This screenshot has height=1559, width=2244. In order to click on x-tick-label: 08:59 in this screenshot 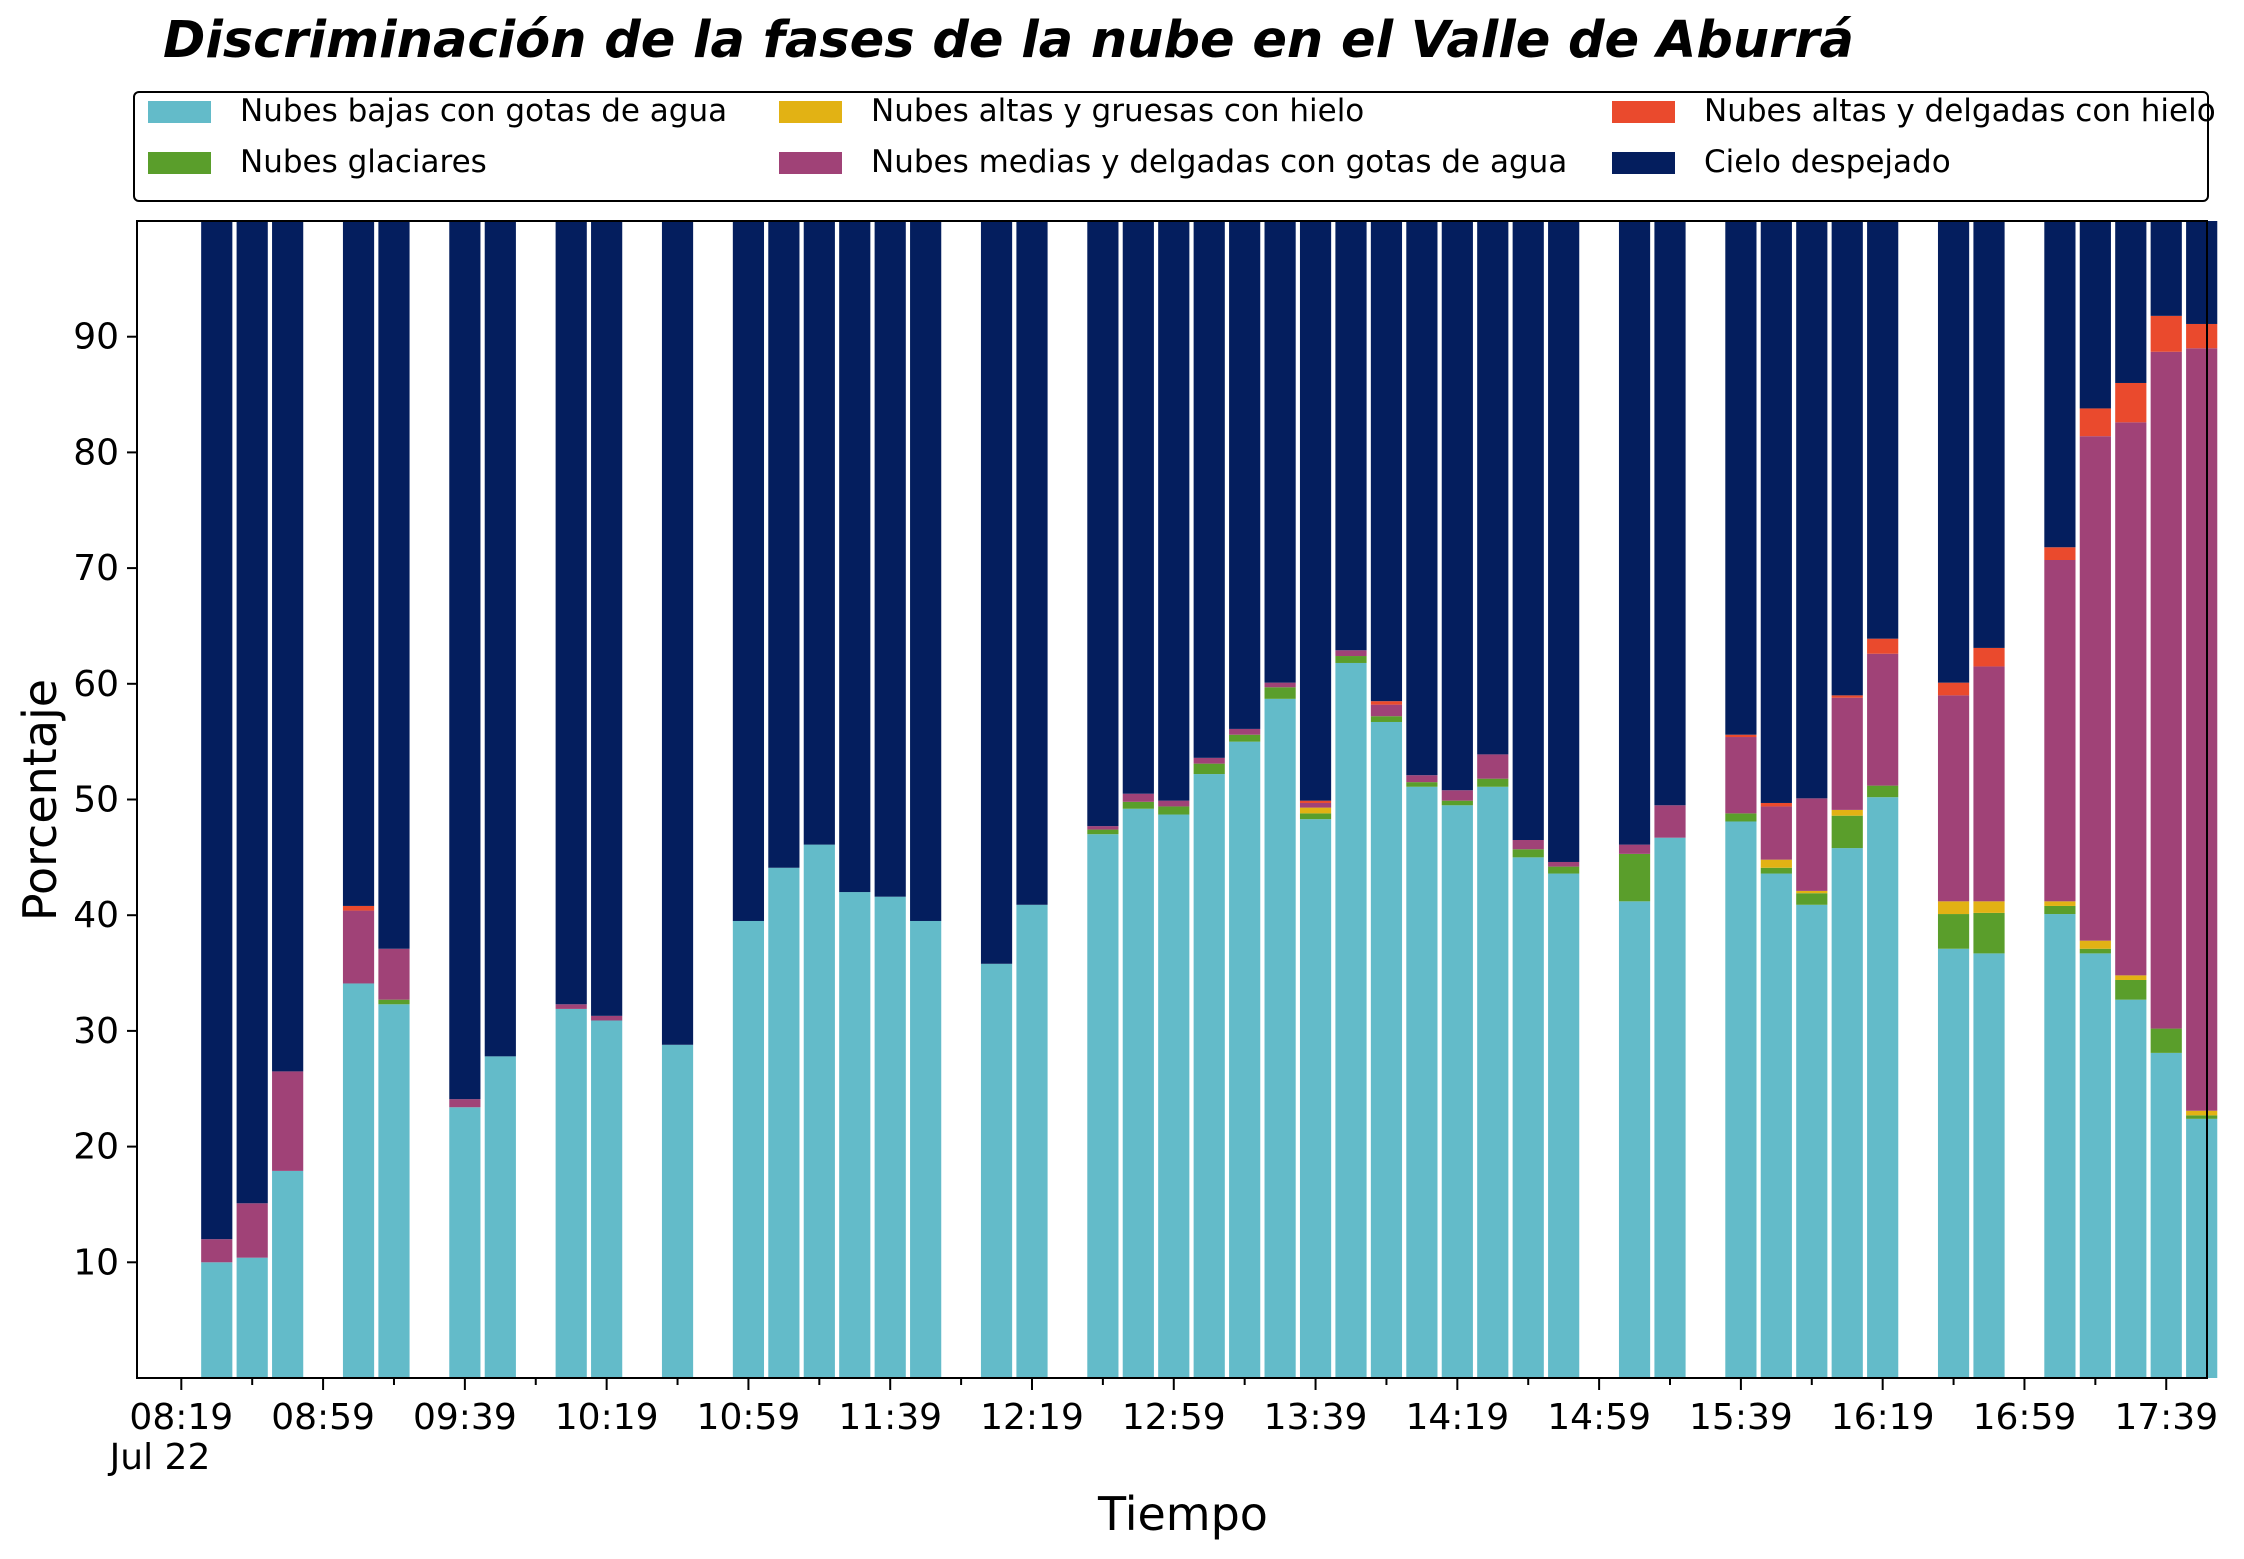, I will do `click(323, 1417)`.